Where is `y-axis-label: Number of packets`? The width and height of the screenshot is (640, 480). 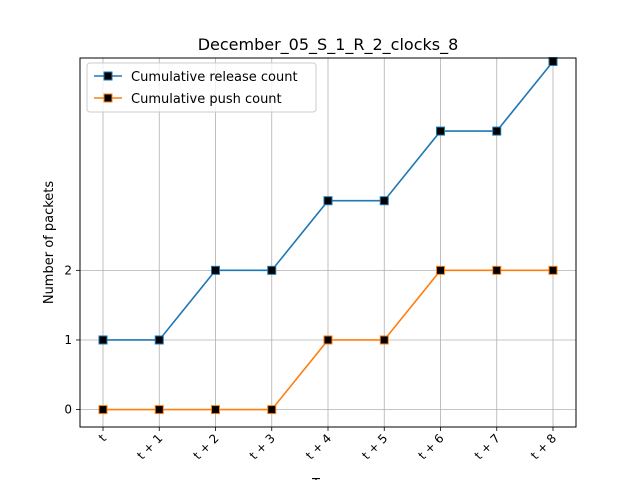
y-axis-label: Number of packets is located at coordinates (49, 243).